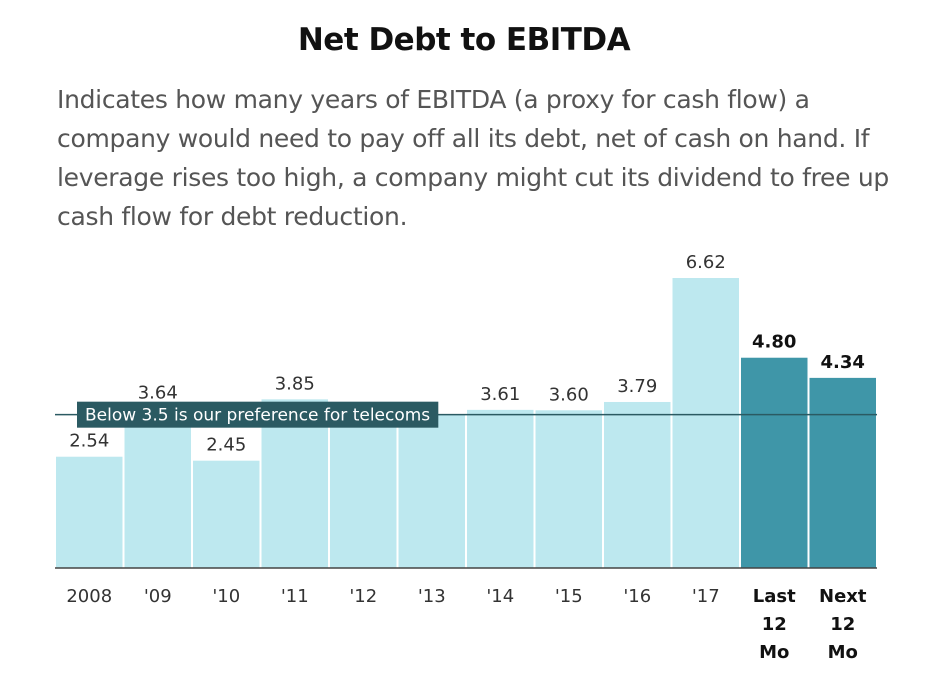 This screenshot has width=928, height=684. Describe the element at coordinates (158, 393) in the screenshot. I see `bar-value-label-1: 3.64` at that location.